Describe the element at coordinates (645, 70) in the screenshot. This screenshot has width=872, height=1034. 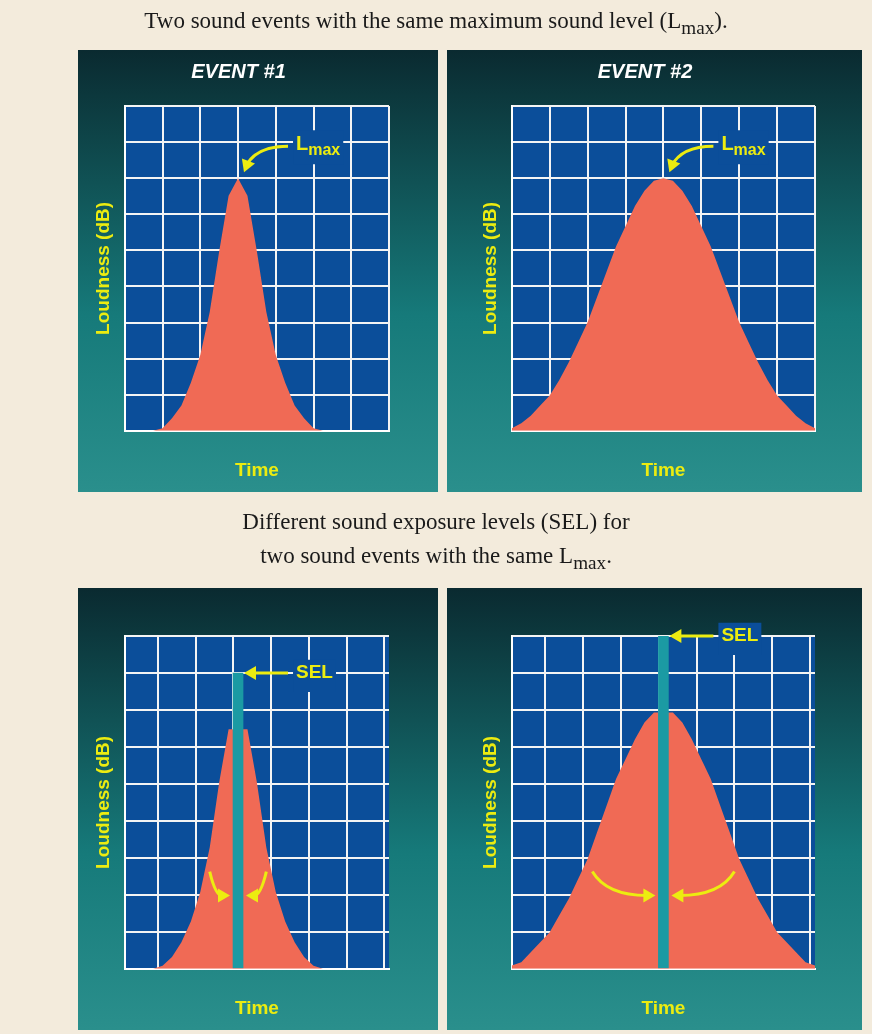
I see `chart-title: EVENT #2` at that location.